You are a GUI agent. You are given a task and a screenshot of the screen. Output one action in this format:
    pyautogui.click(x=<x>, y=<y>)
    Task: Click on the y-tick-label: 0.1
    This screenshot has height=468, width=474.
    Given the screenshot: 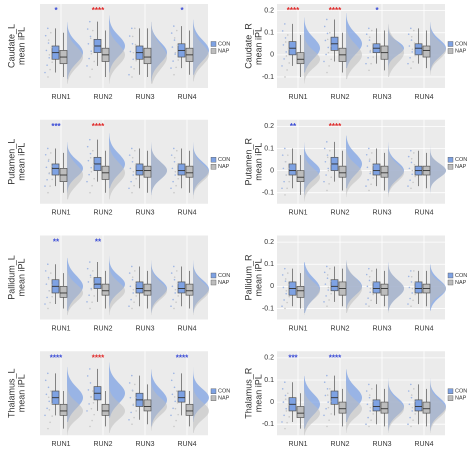 What is the action you would take?
    pyautogui.click(x=269, y=148)
    